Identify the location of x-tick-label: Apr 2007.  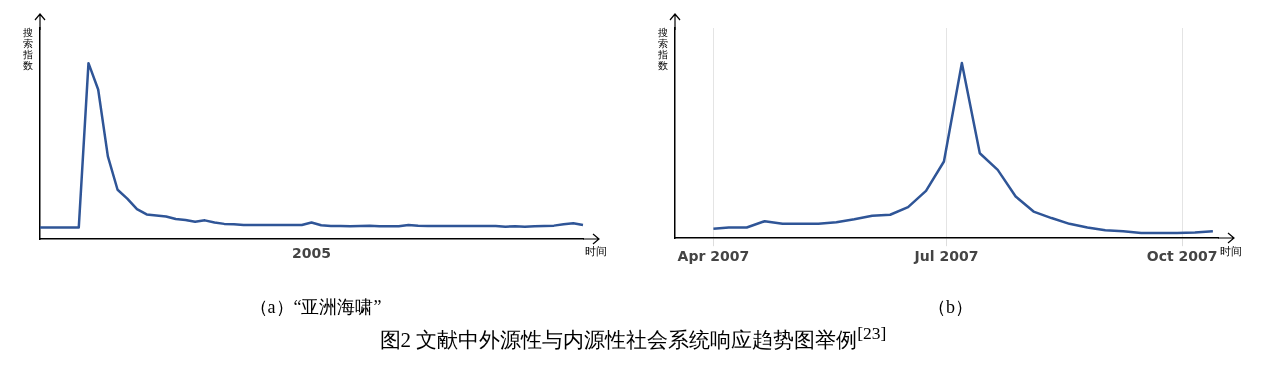
(713, 256).